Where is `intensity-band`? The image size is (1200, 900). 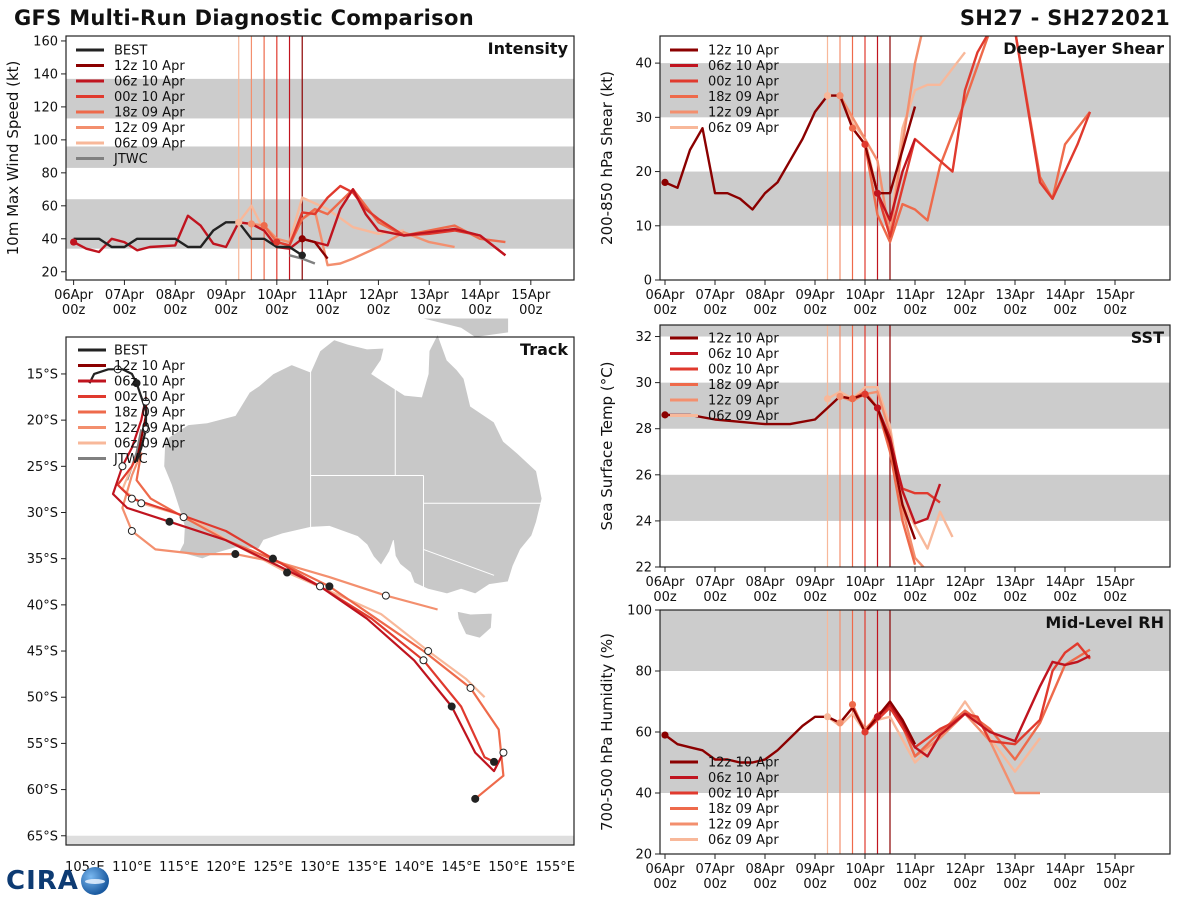
intensity-band is located at coordinates (320, 98).